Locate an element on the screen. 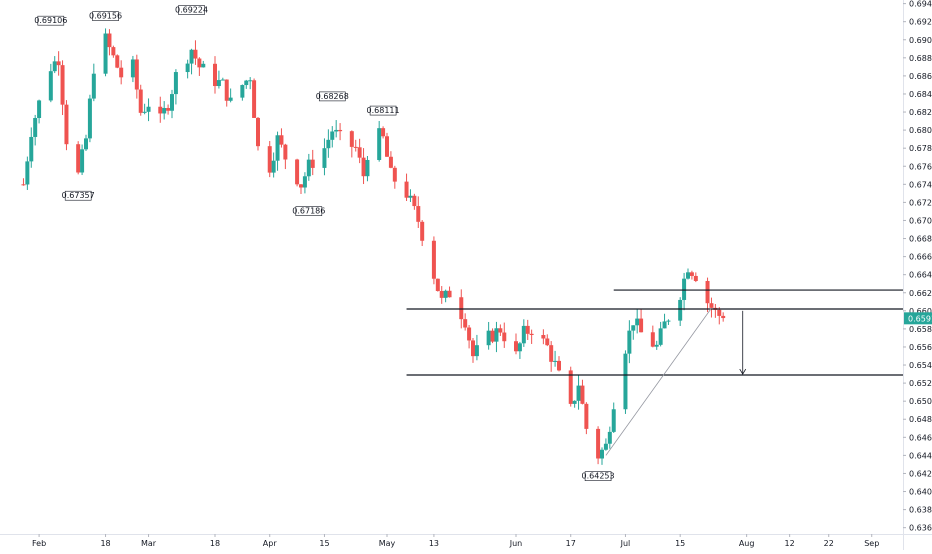 This screenshot has width=932, height=554. y-tick-label: 0.65200 is located at coordinates (920, 383).